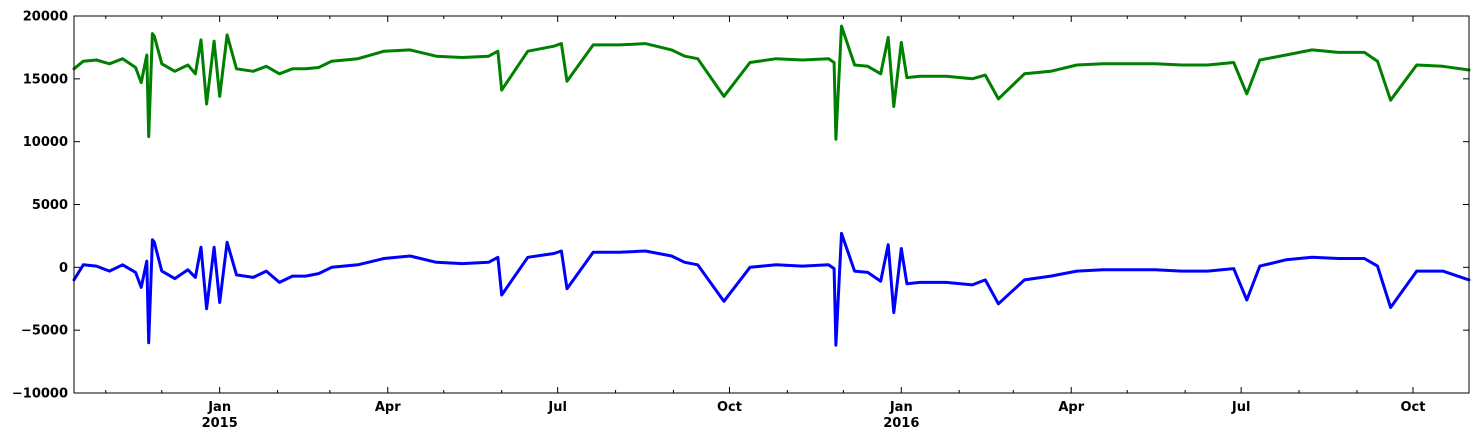 This screenshot has width=1480, height=444. What do you see at coordinates (44, 331) in the screenshot?
I see `y-tick-label: −5000` at bounding box center [44, 331].